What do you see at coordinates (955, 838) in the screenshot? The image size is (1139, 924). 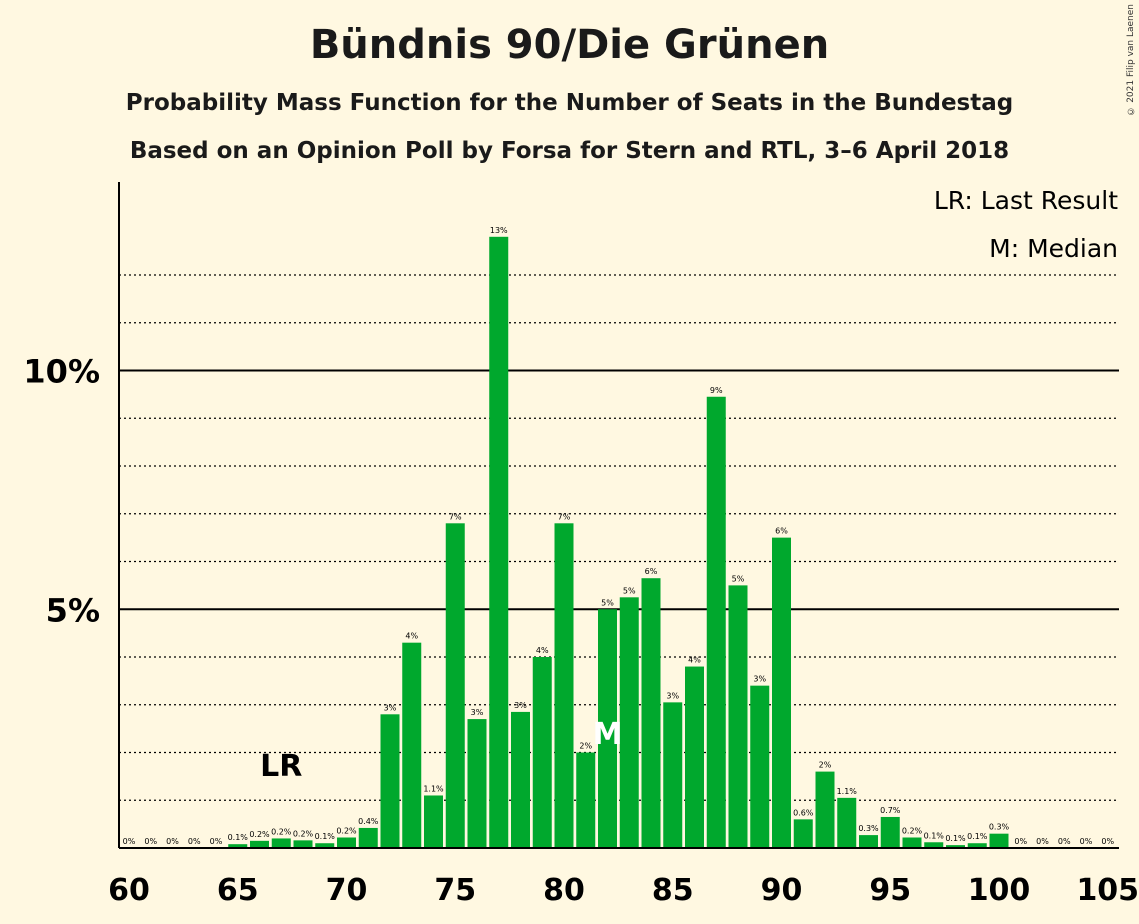 I see `bar-label-seat-98: 0.1%` at bounding box center [955, 838].